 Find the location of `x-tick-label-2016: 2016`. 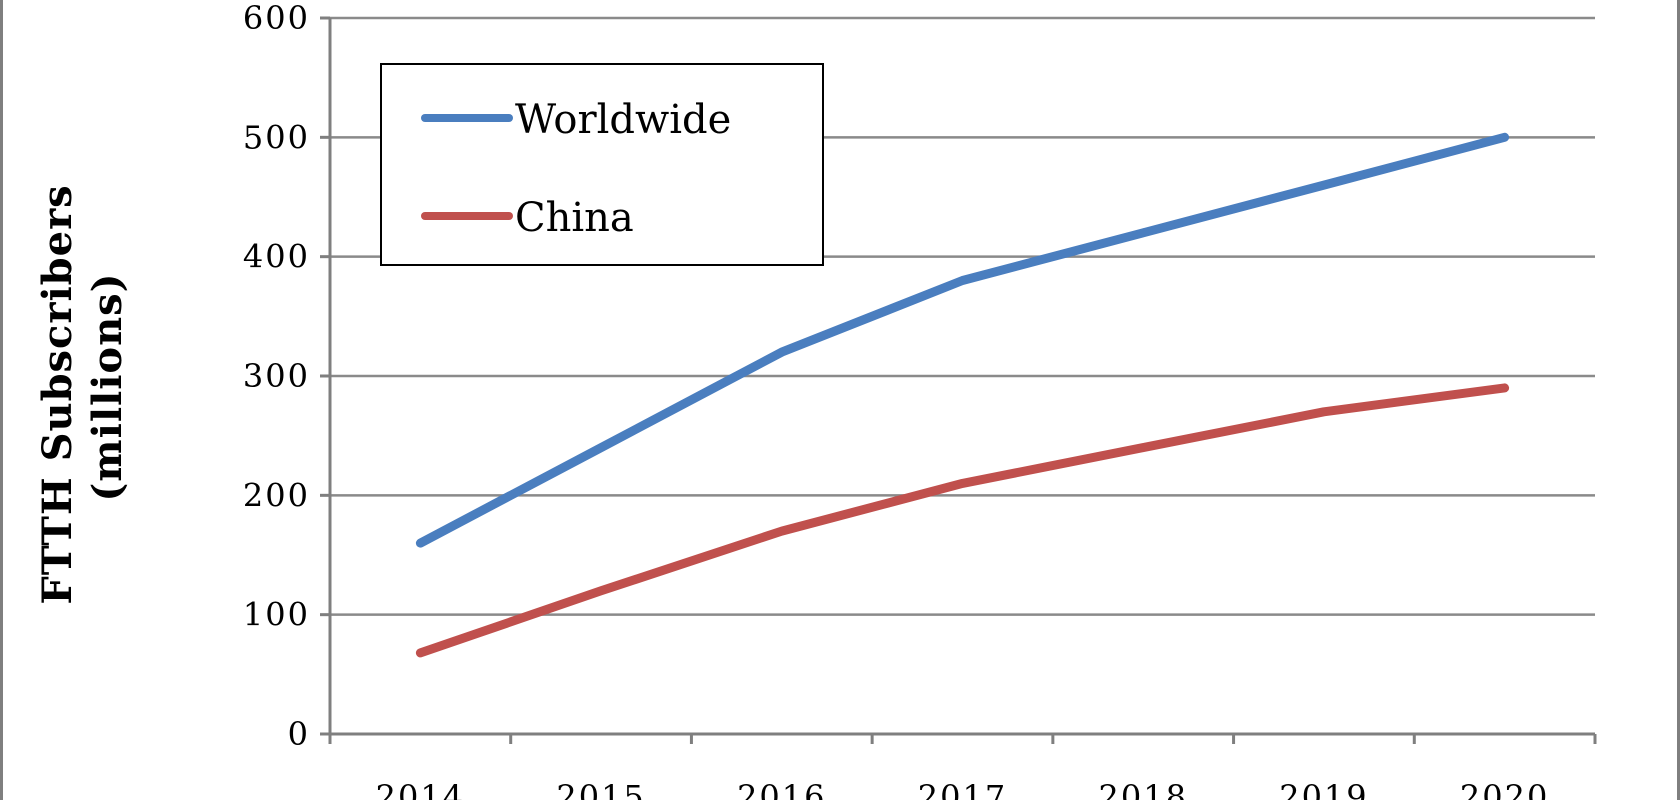

x-tick-label-2016: 2016 is located at coordinates (781, 789).